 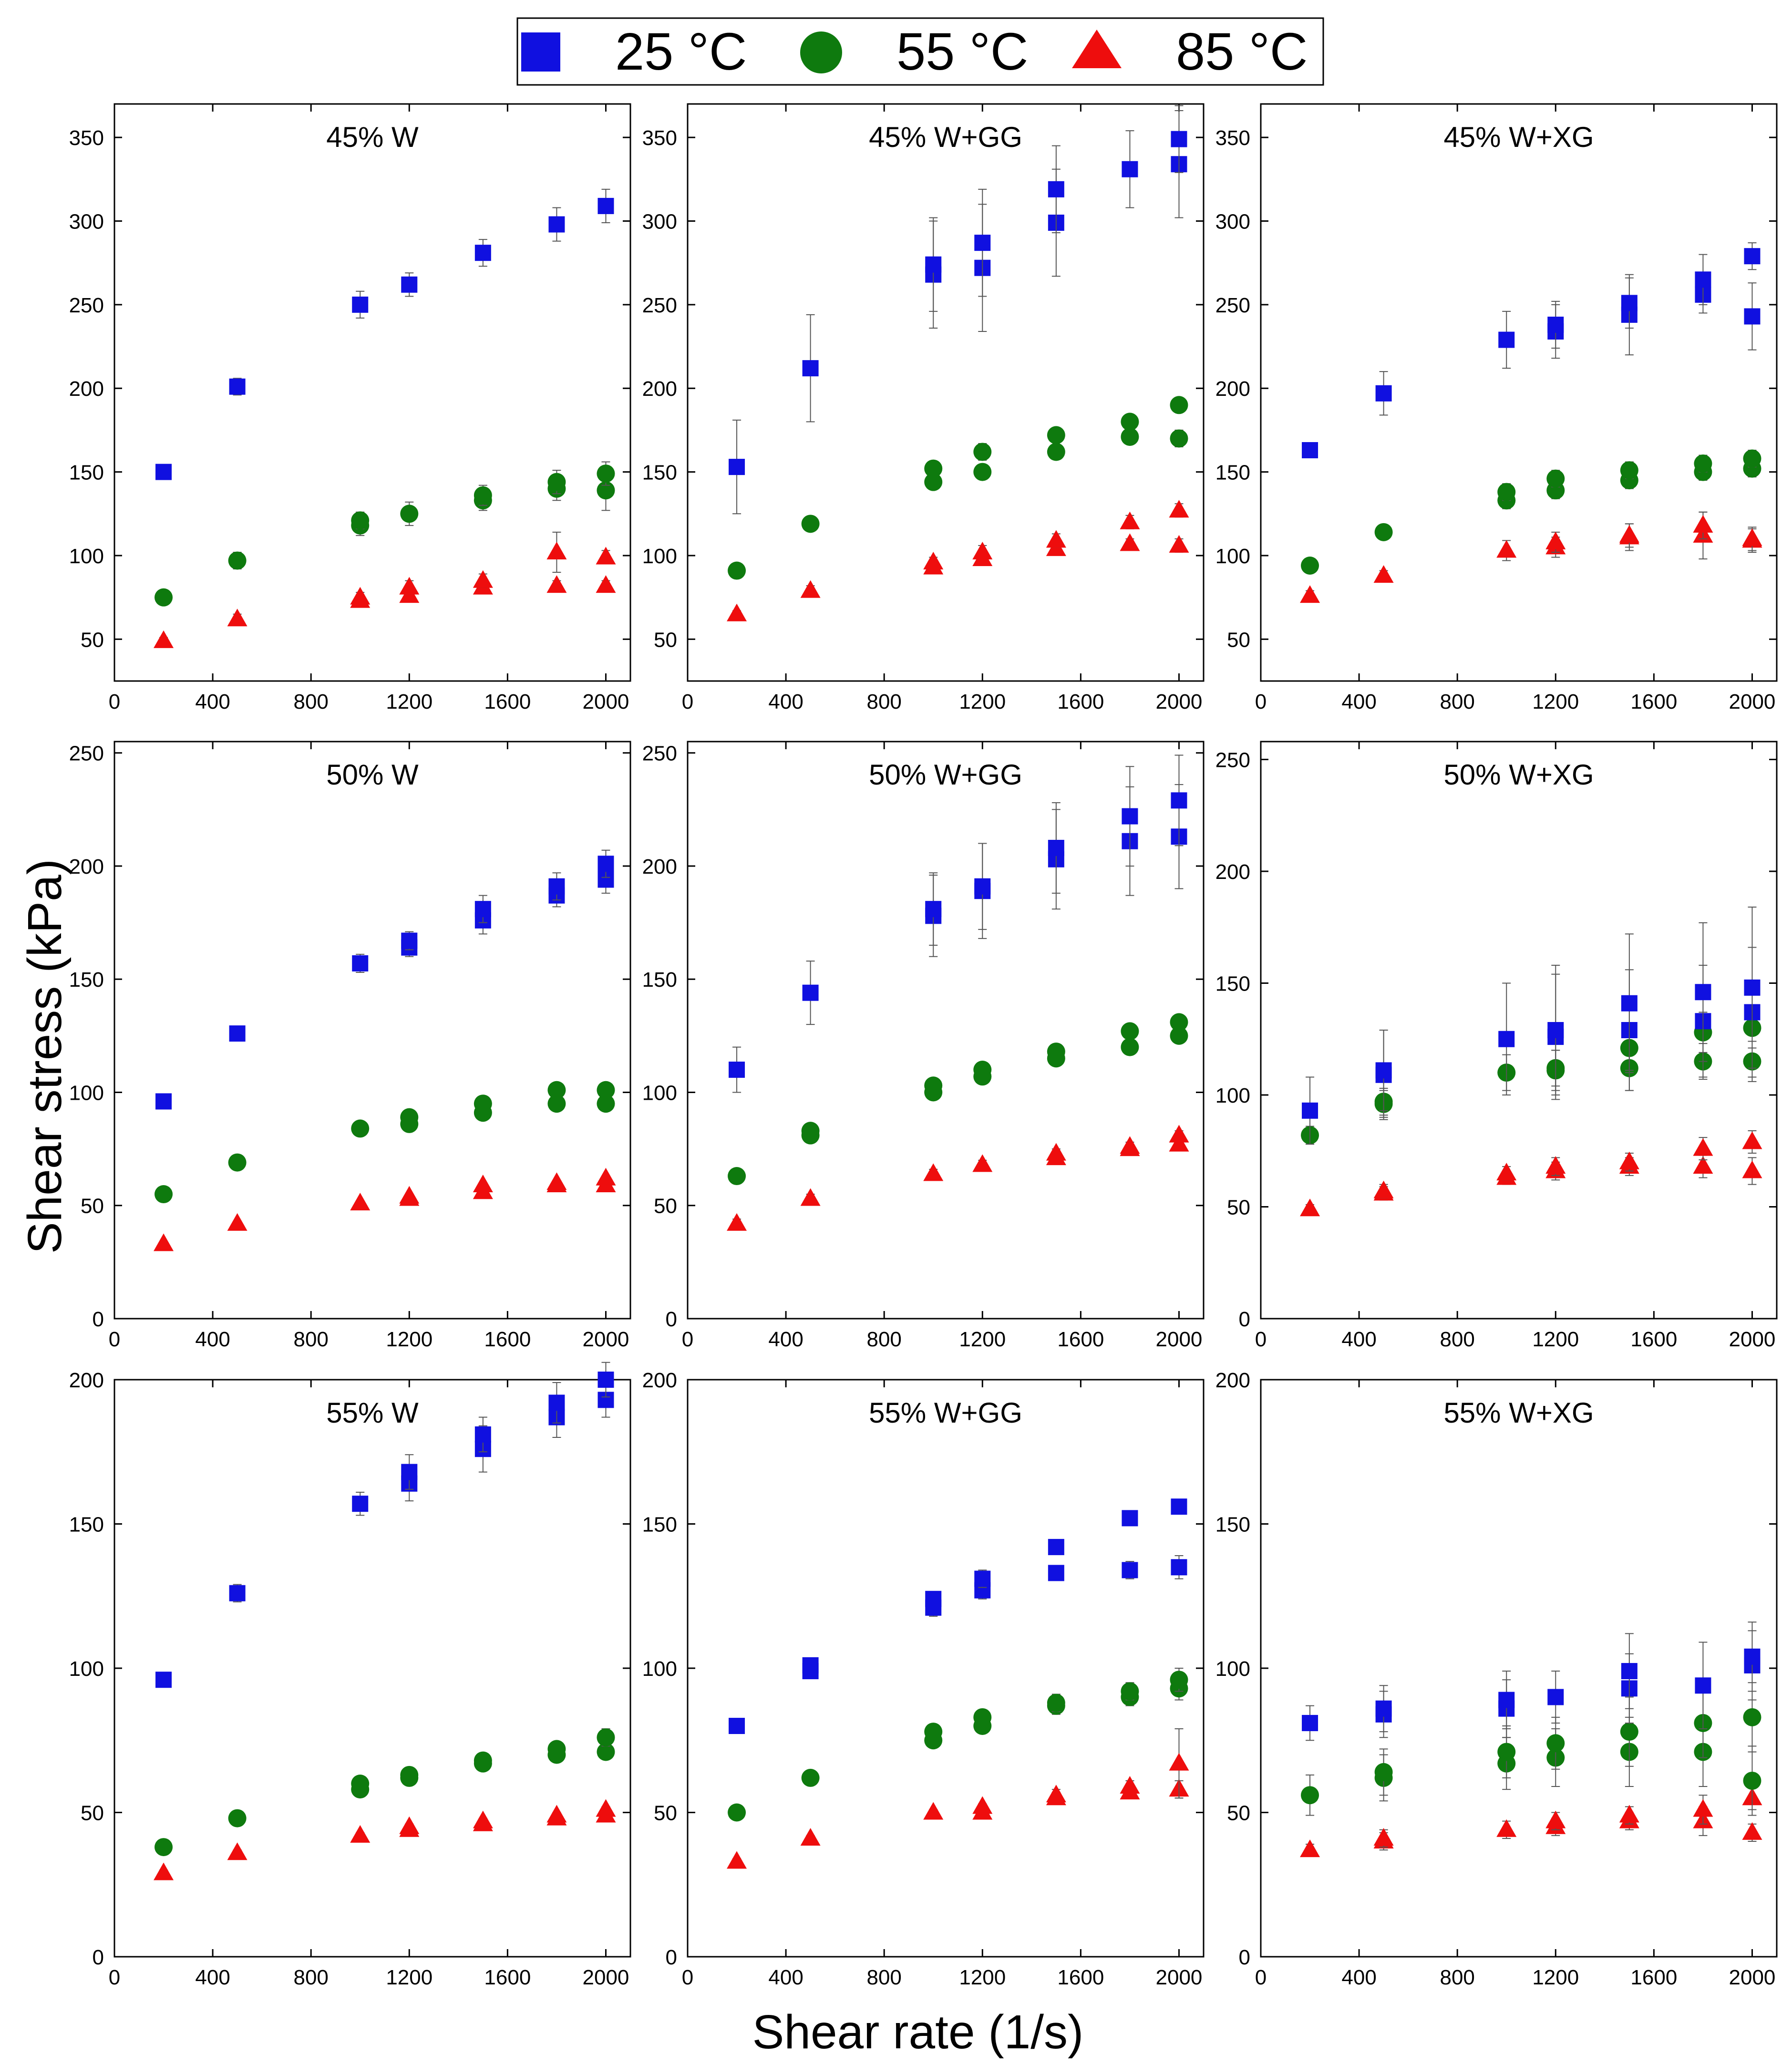 What do you see at coordinates (1242, 51) in the screenshot?
I see `legend-label-85: 85 °C` at bounding box center [1242, 51].